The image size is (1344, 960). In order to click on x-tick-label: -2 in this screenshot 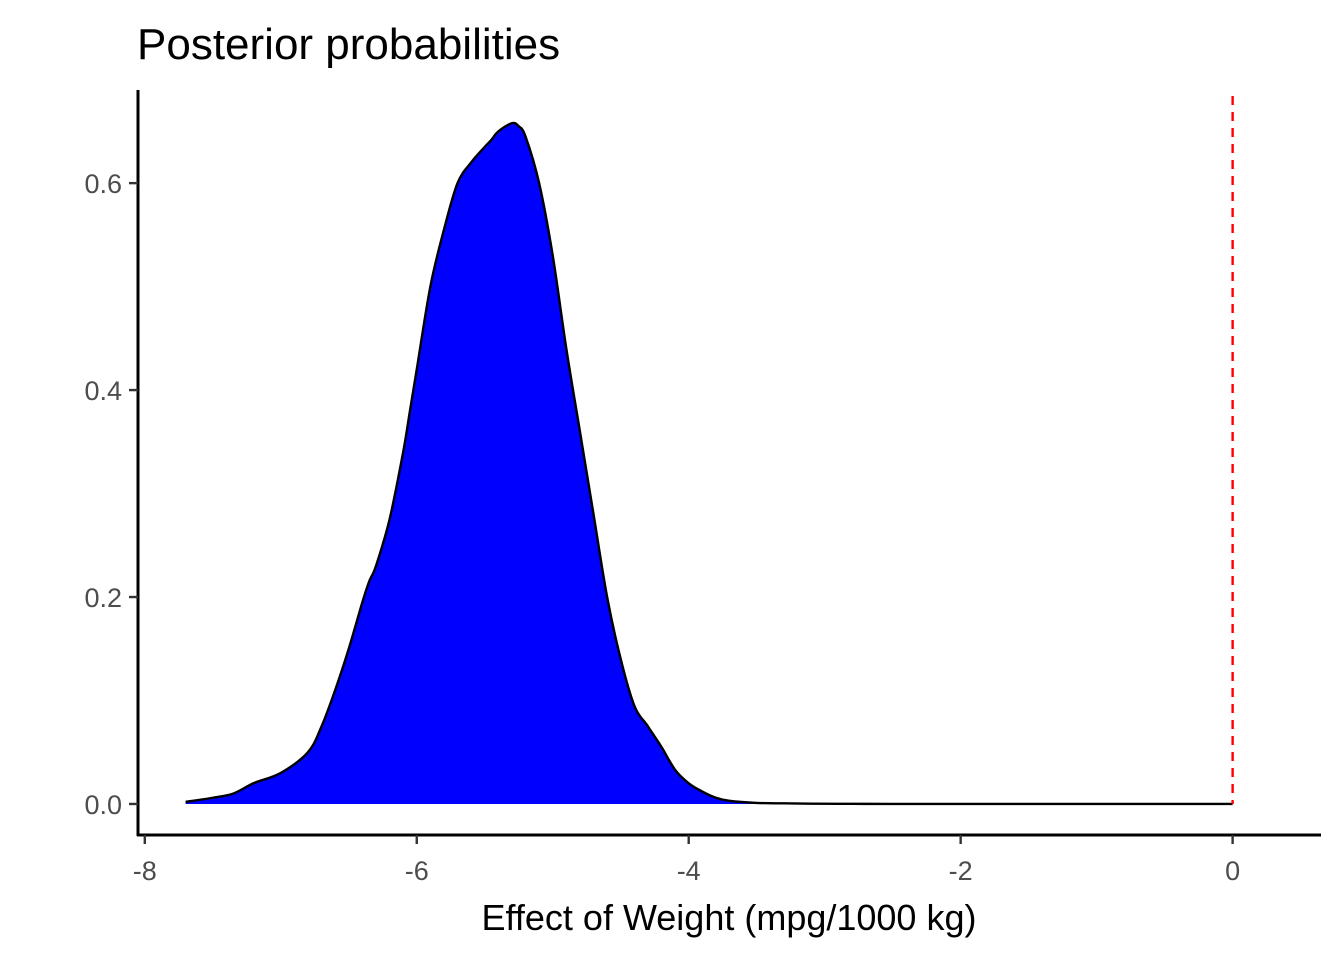, I will do `click(961, 871)`.